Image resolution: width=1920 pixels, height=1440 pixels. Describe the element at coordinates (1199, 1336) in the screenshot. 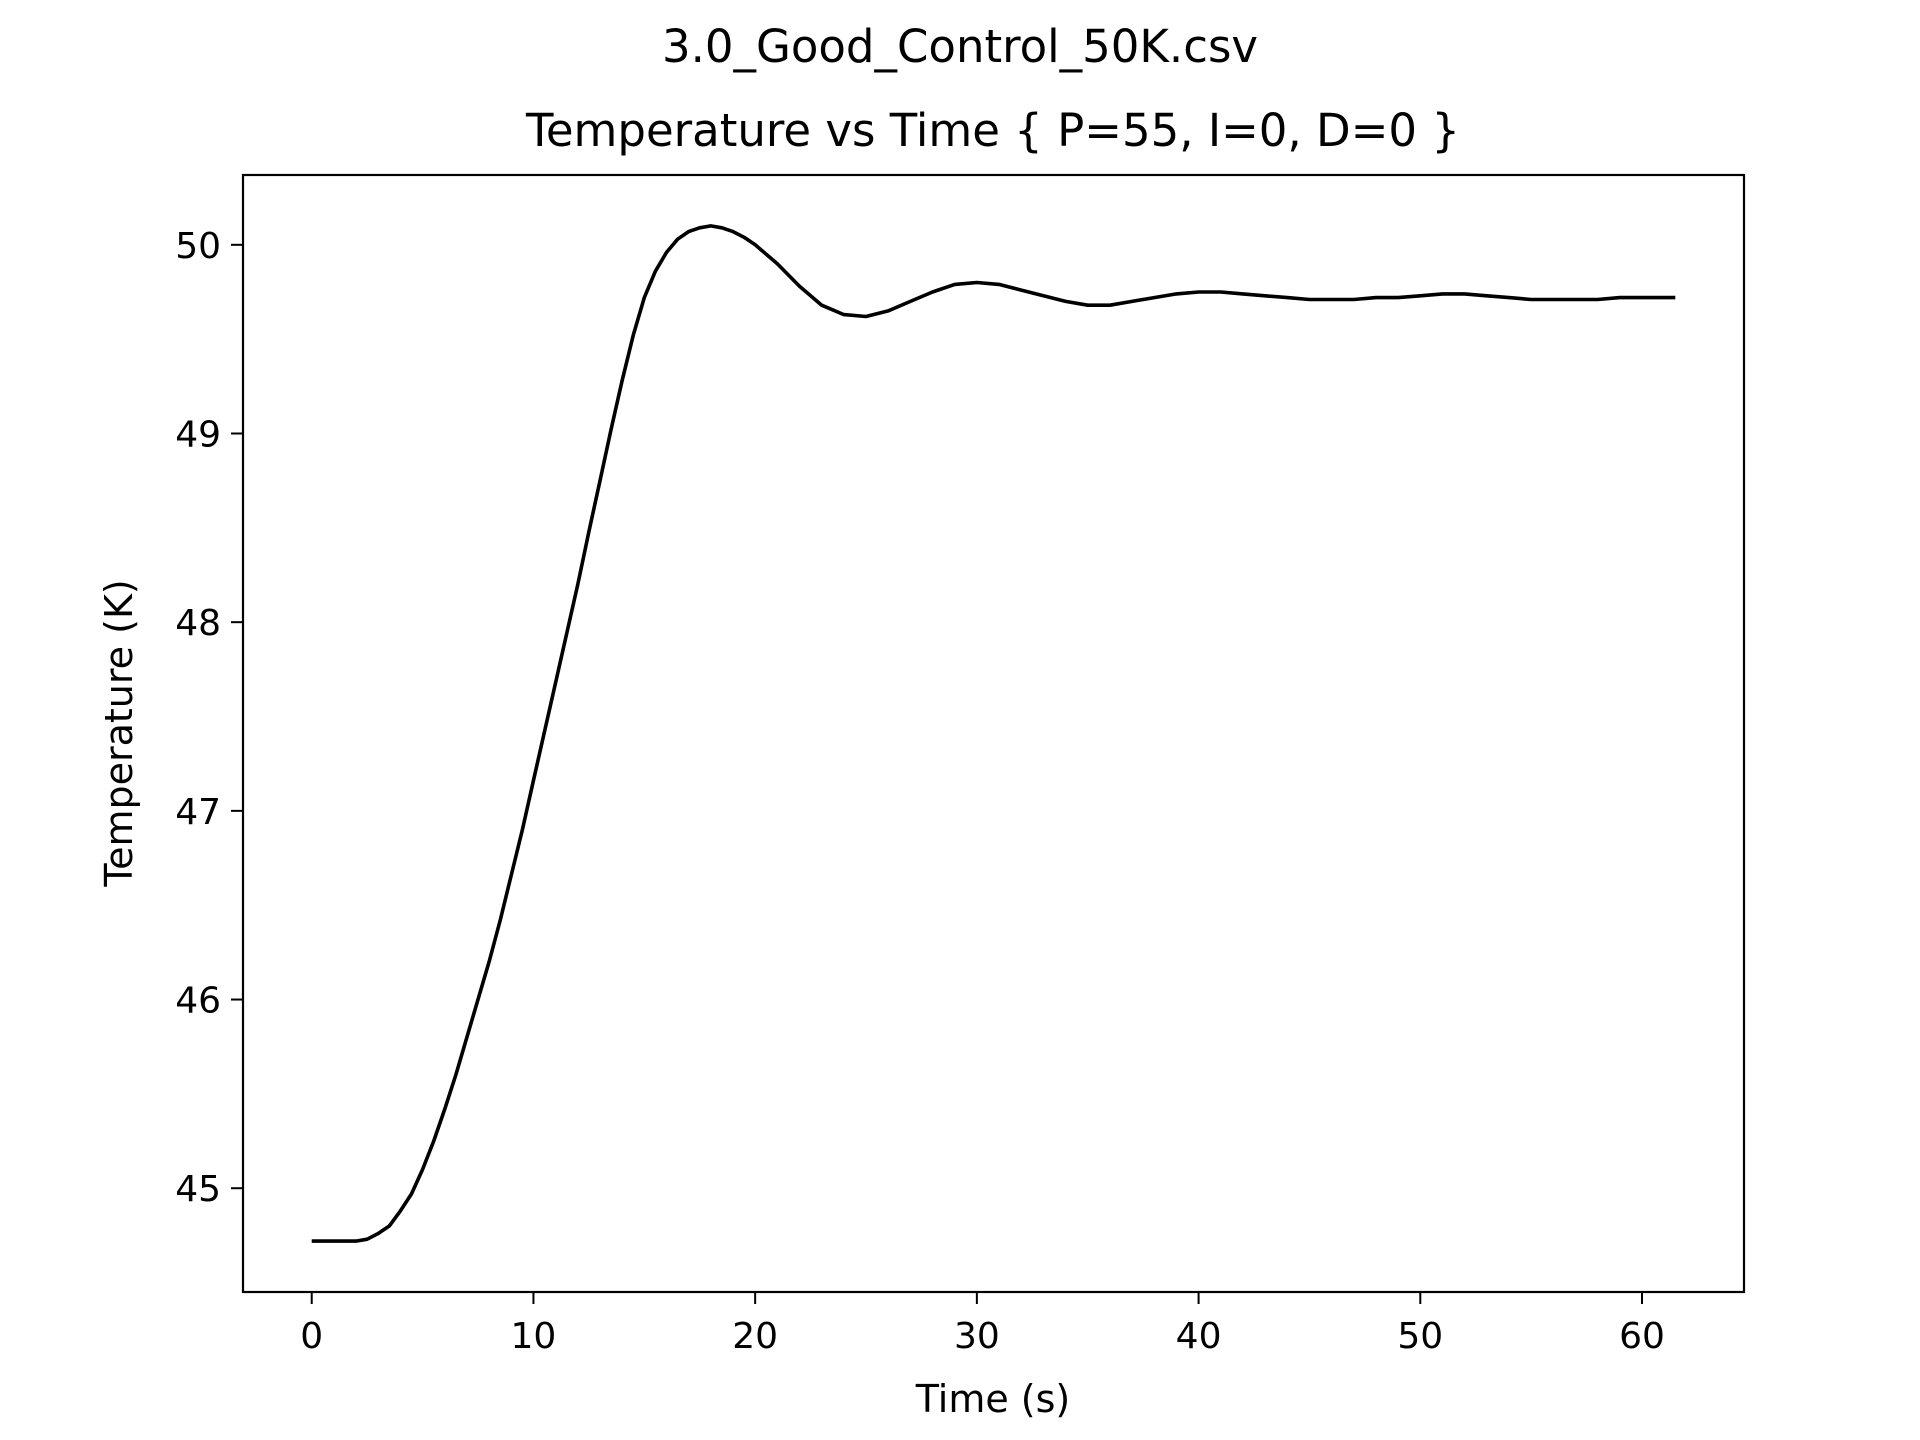

I see `x-tick-label: 40` at that location.